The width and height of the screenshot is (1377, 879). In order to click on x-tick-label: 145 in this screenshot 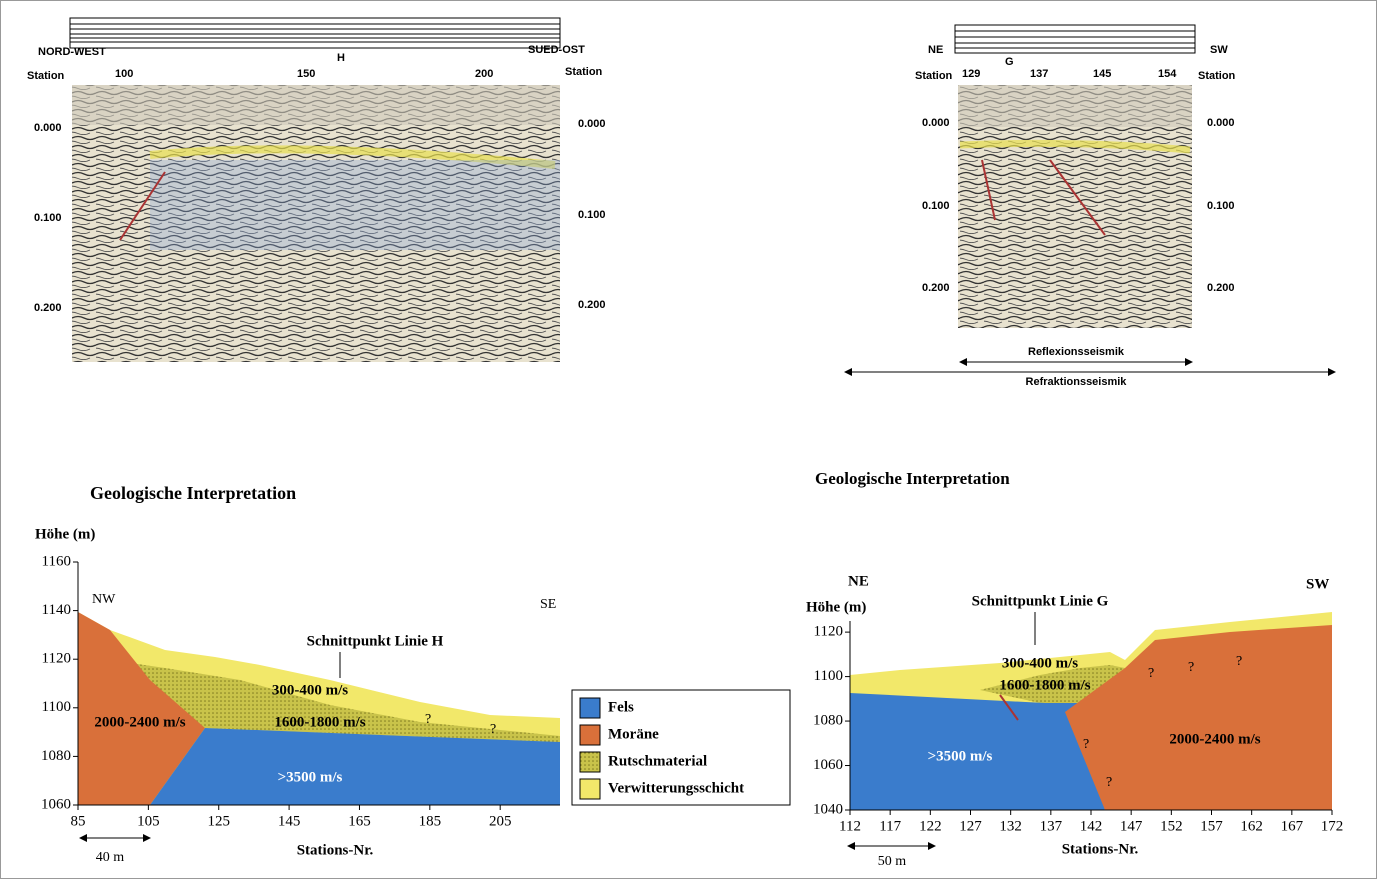, I will do `click(289, 821)`.